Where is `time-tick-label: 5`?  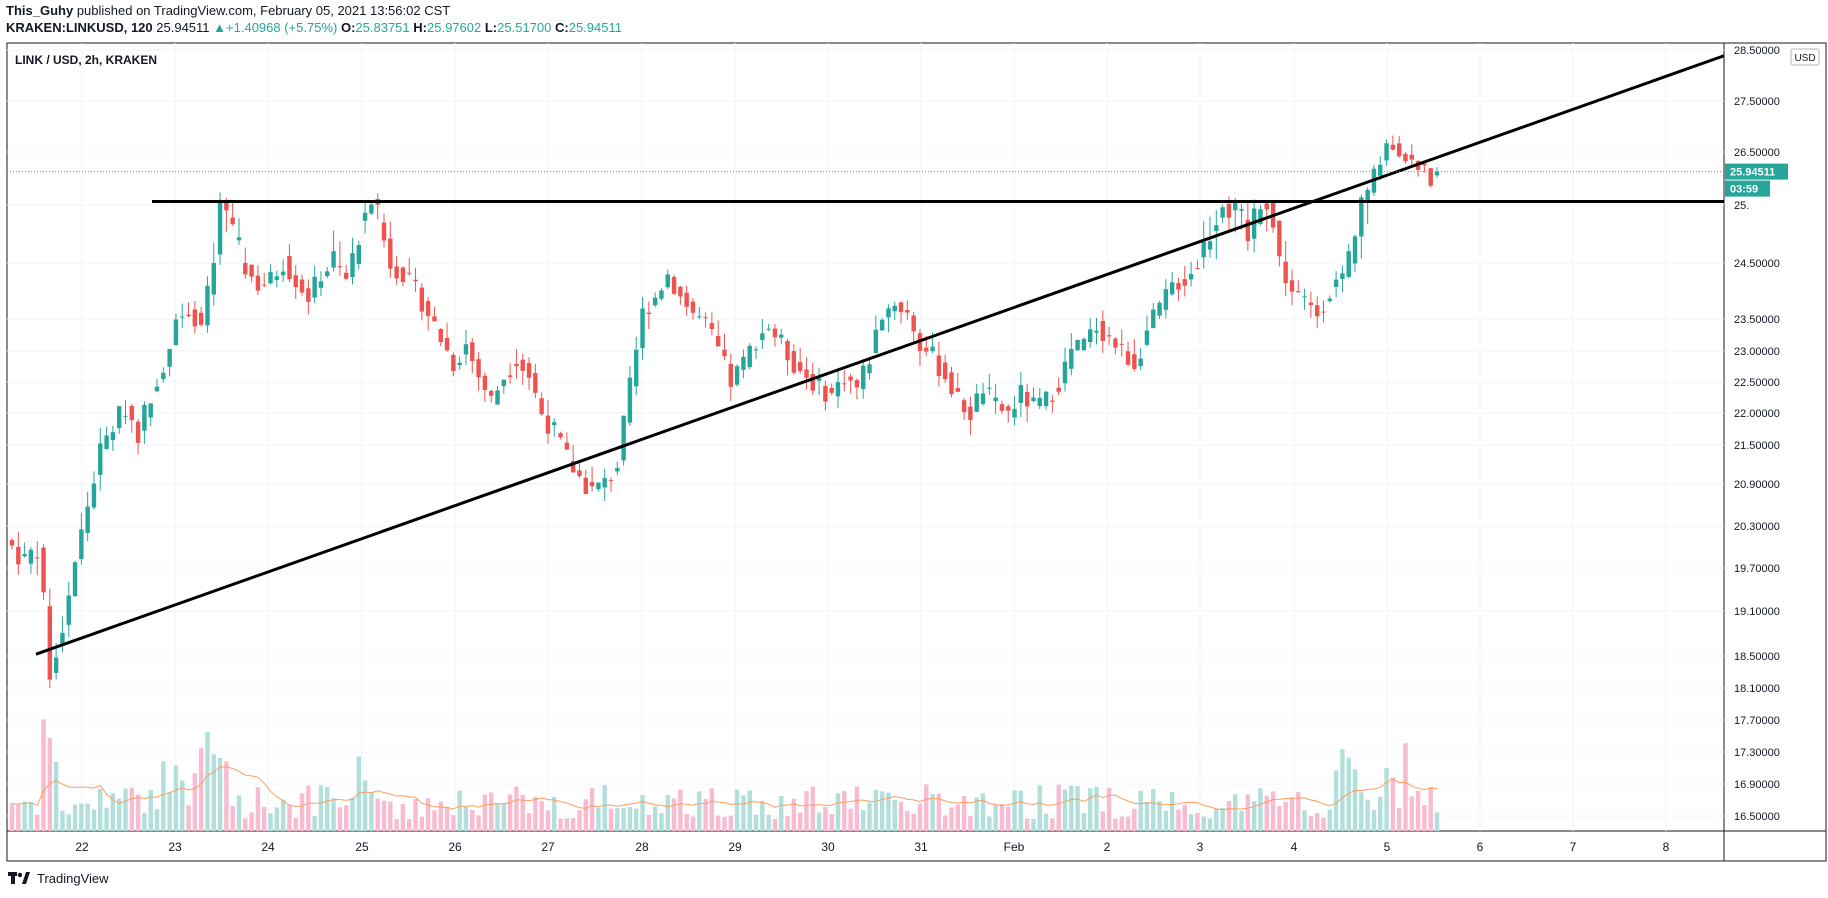
time-tick-label: 5 is located at coordinates (1387, 847).